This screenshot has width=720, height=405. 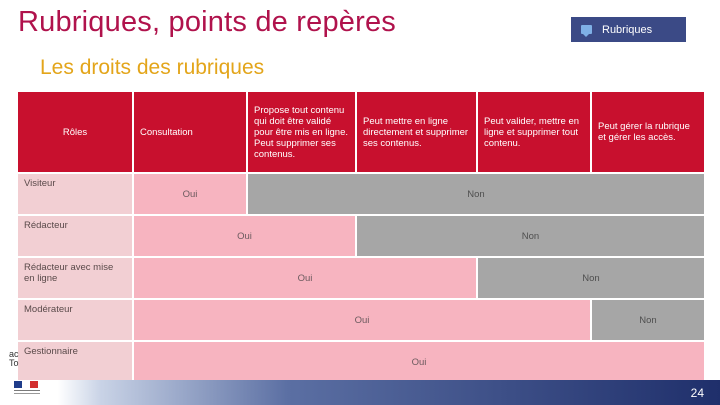 What do you see at coordinates (207, 22) in the screenshot?
I see `page-title: Rubriques, points de repères` at bounding box center [207, 22].